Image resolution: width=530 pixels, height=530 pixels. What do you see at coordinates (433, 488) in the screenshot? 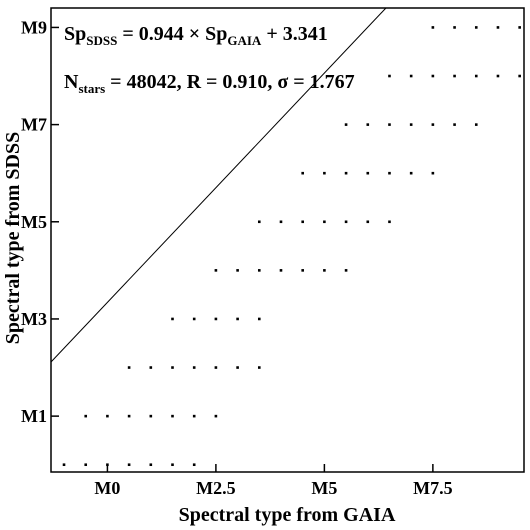
I see `x-tick-label: M7.5` at bounding box center [433, 488].